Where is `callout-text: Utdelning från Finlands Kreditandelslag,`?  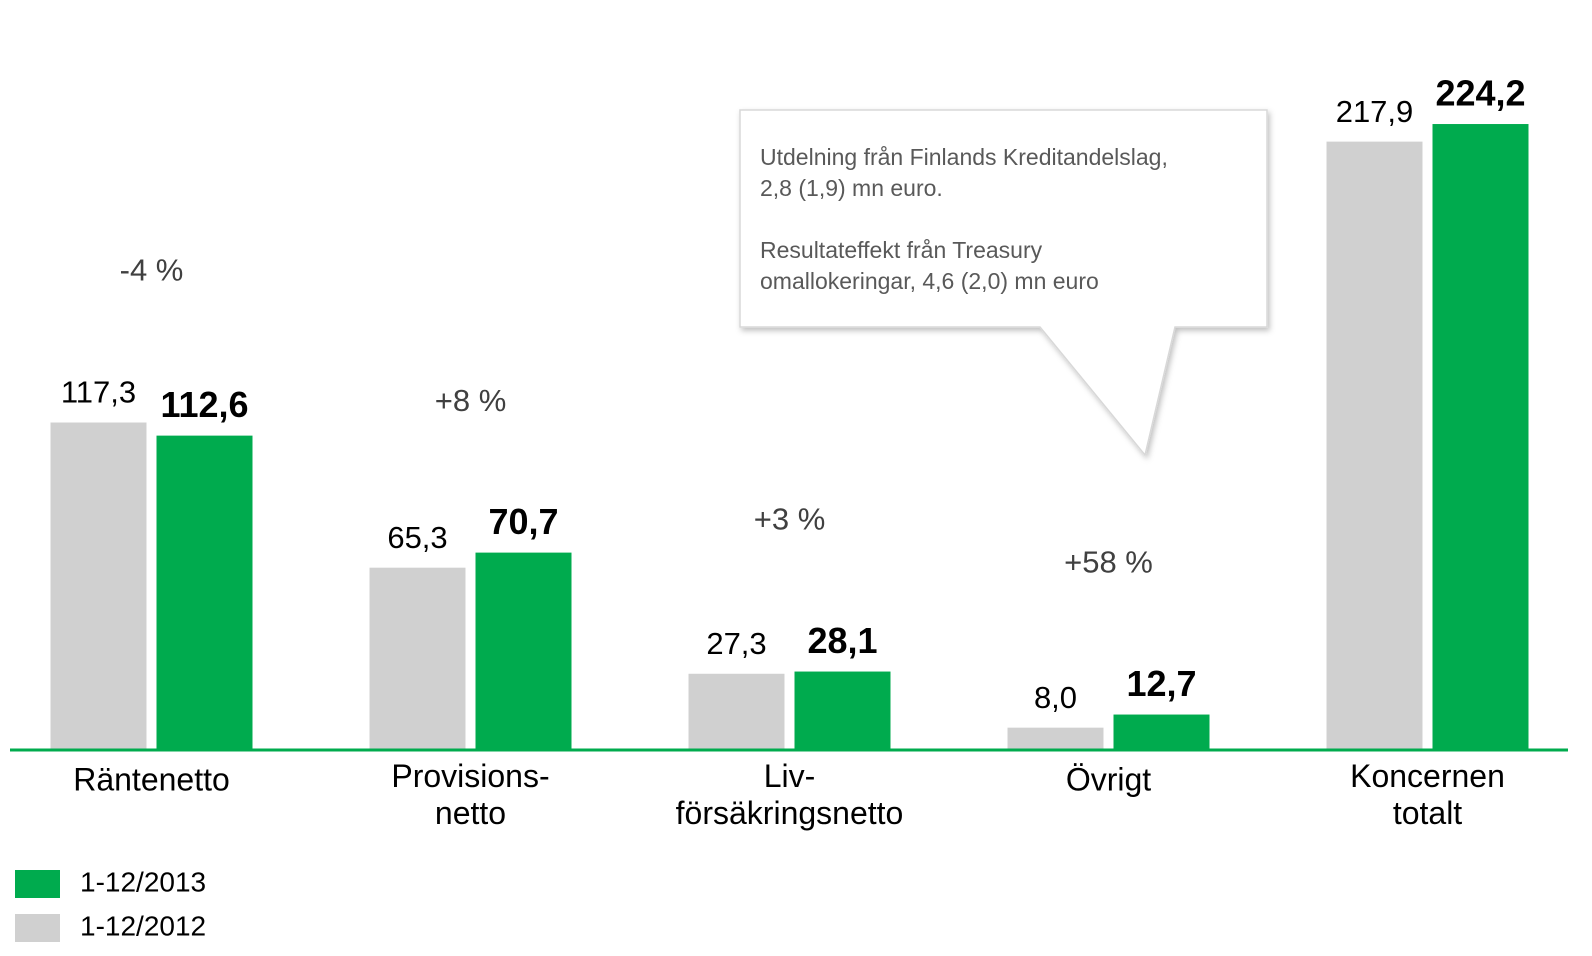
callout-text: Utdelning från Finlands Kreditandelslag, is located at coordinates (964, 157).